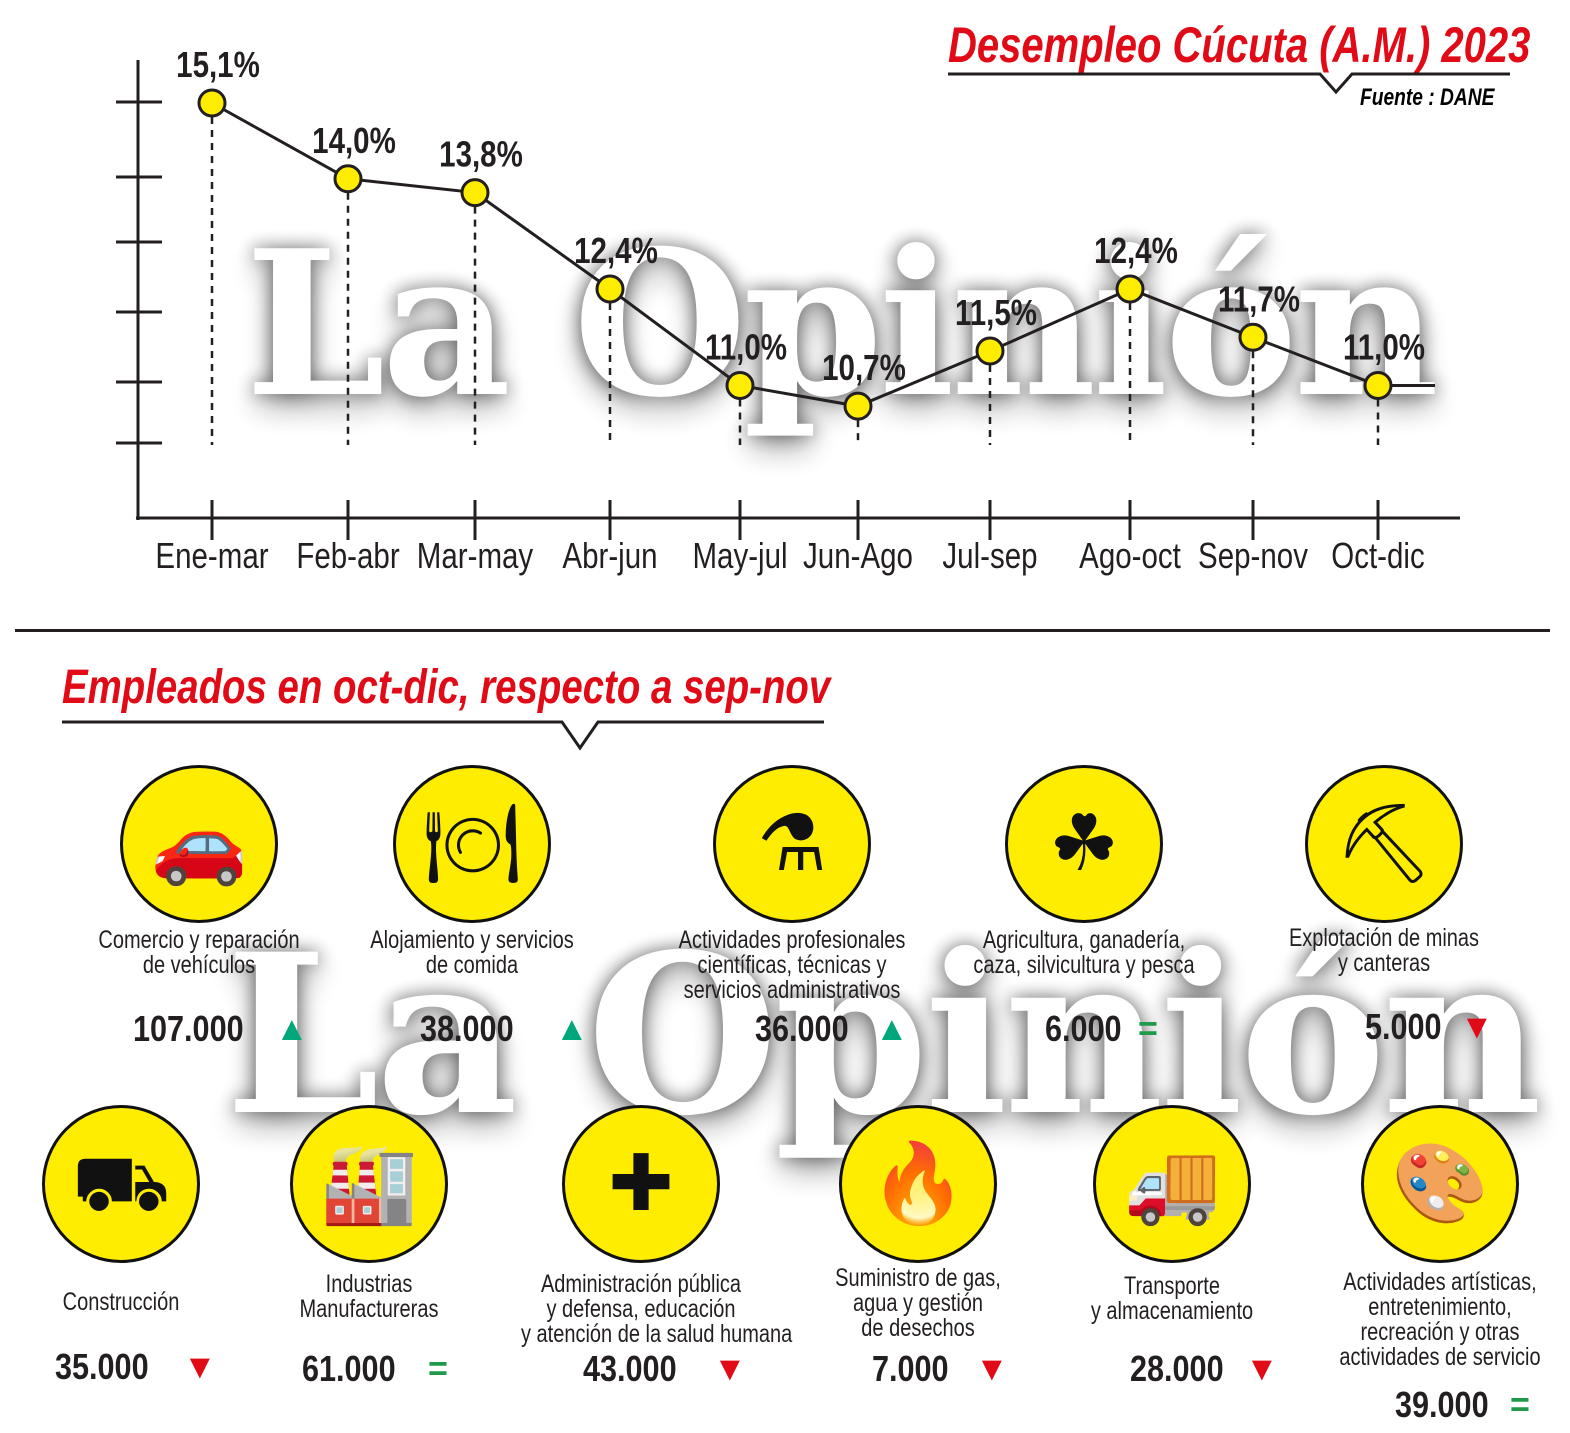  I want to click on x-tick-label: Ene-mar, so click(211, 555).